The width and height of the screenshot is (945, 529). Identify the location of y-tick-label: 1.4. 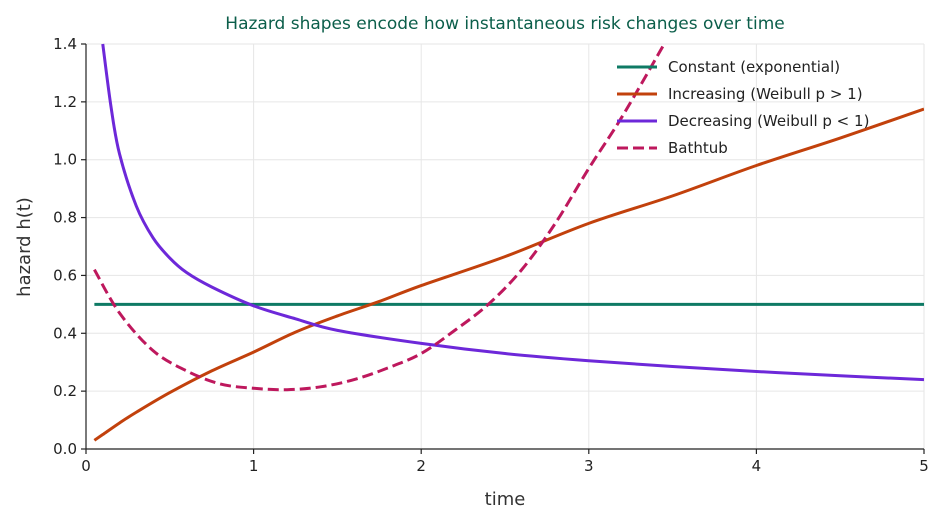
(65, 44).